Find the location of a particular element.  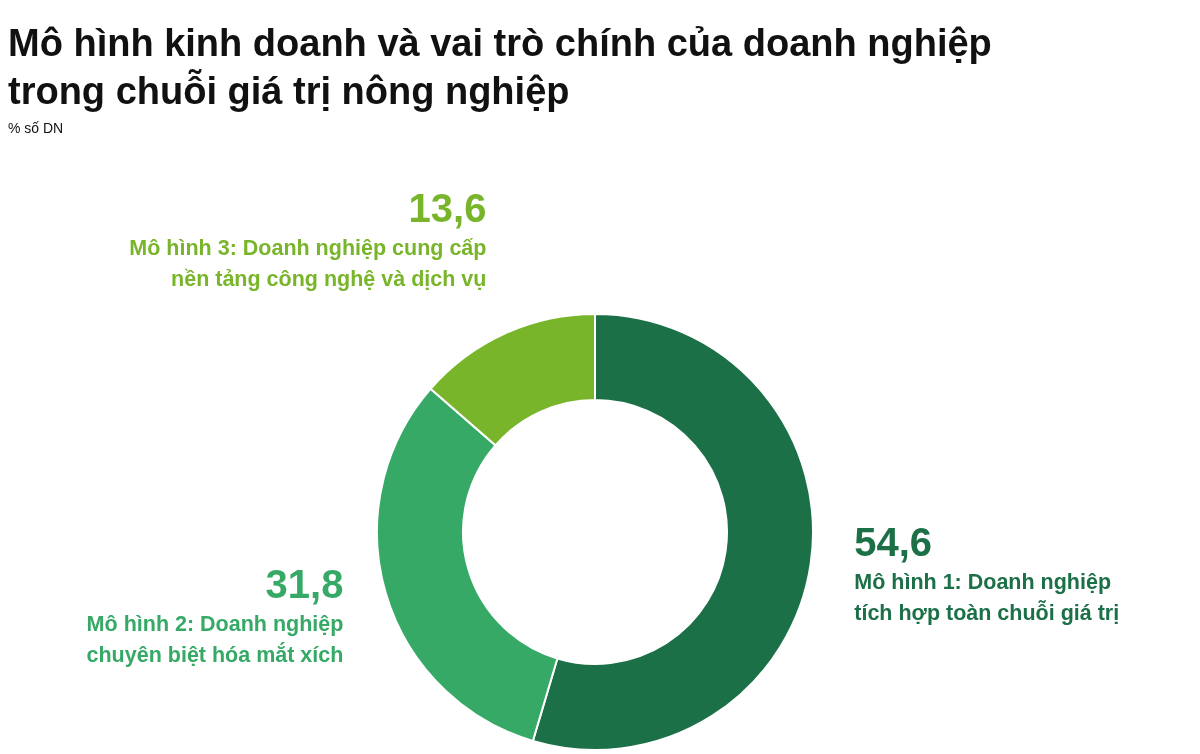

data-label: 31,8 is located at coordinates (304, 584).